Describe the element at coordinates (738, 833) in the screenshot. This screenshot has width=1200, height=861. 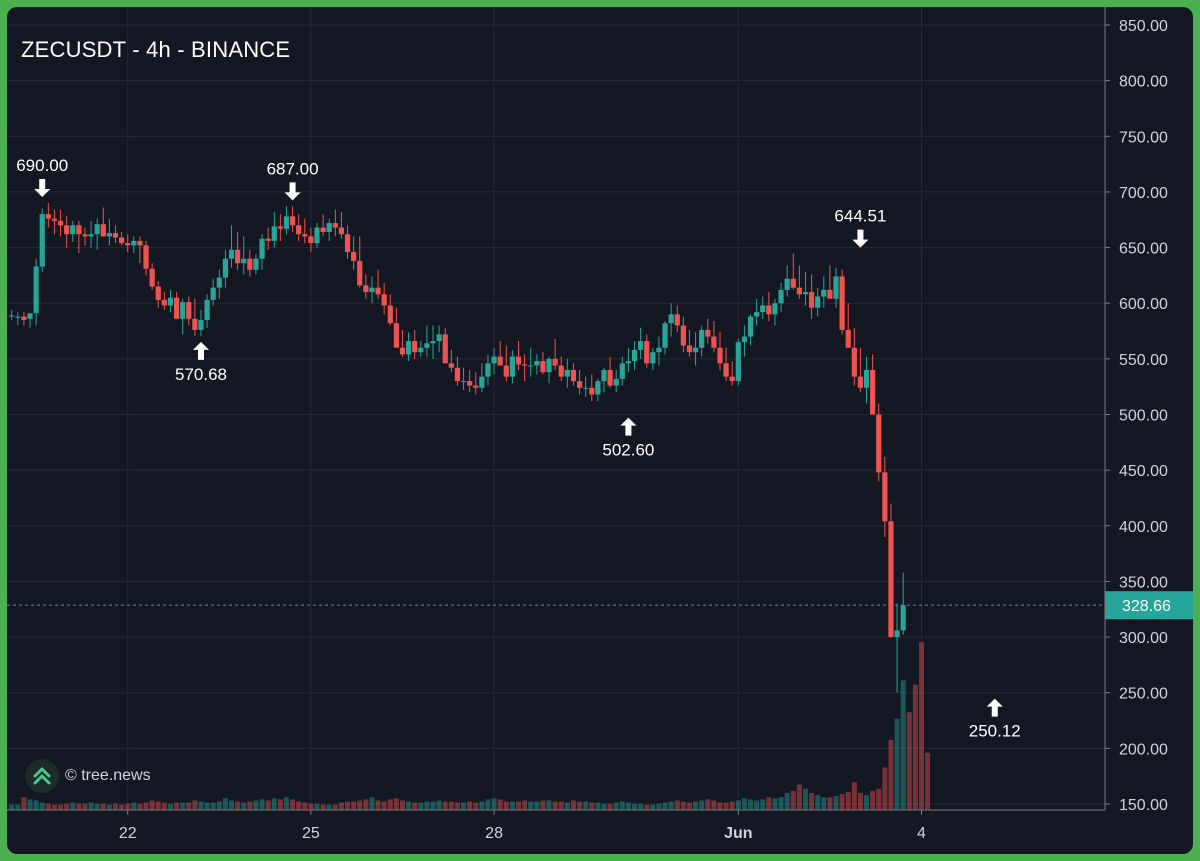
I see `x-tick-label: Jun` at that location.